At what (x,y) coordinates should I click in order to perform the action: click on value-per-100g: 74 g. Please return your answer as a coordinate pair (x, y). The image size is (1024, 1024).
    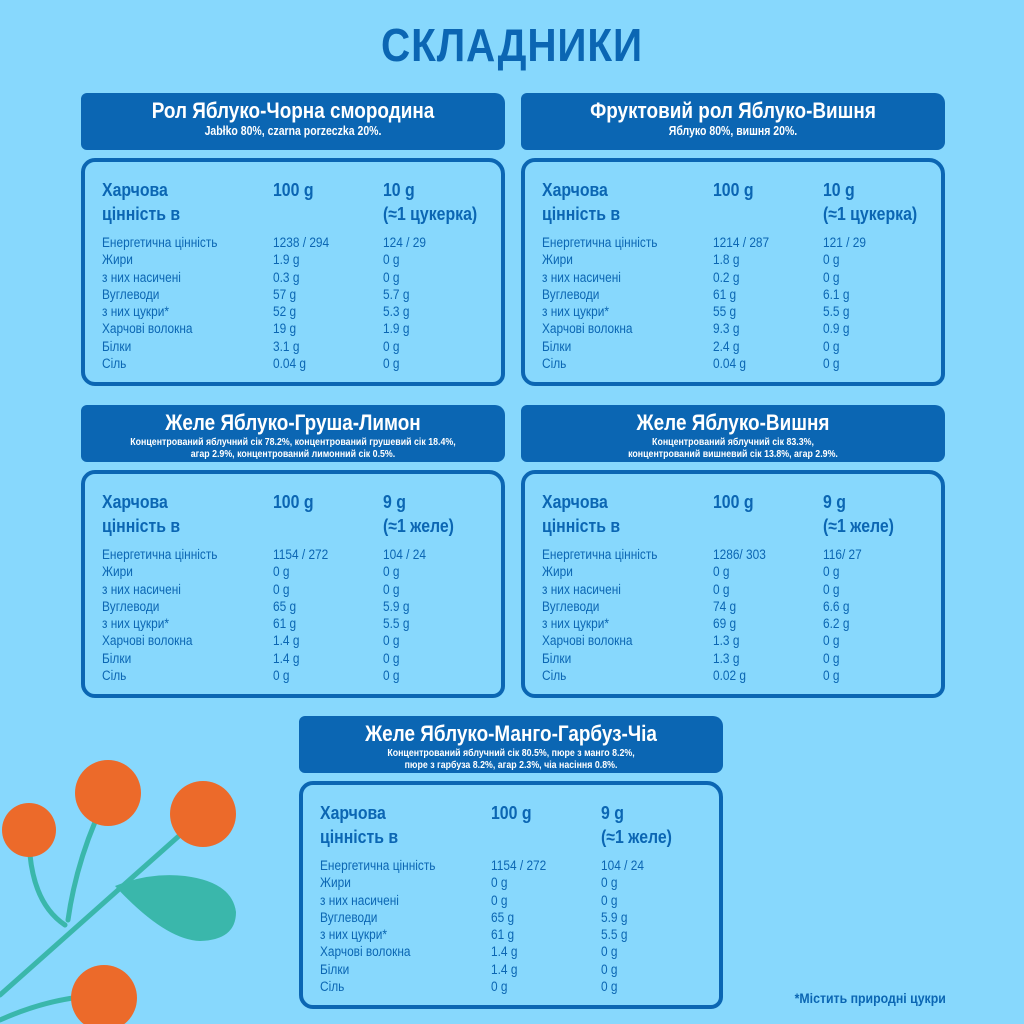
    Looking at the image, I should click on (725, 606).